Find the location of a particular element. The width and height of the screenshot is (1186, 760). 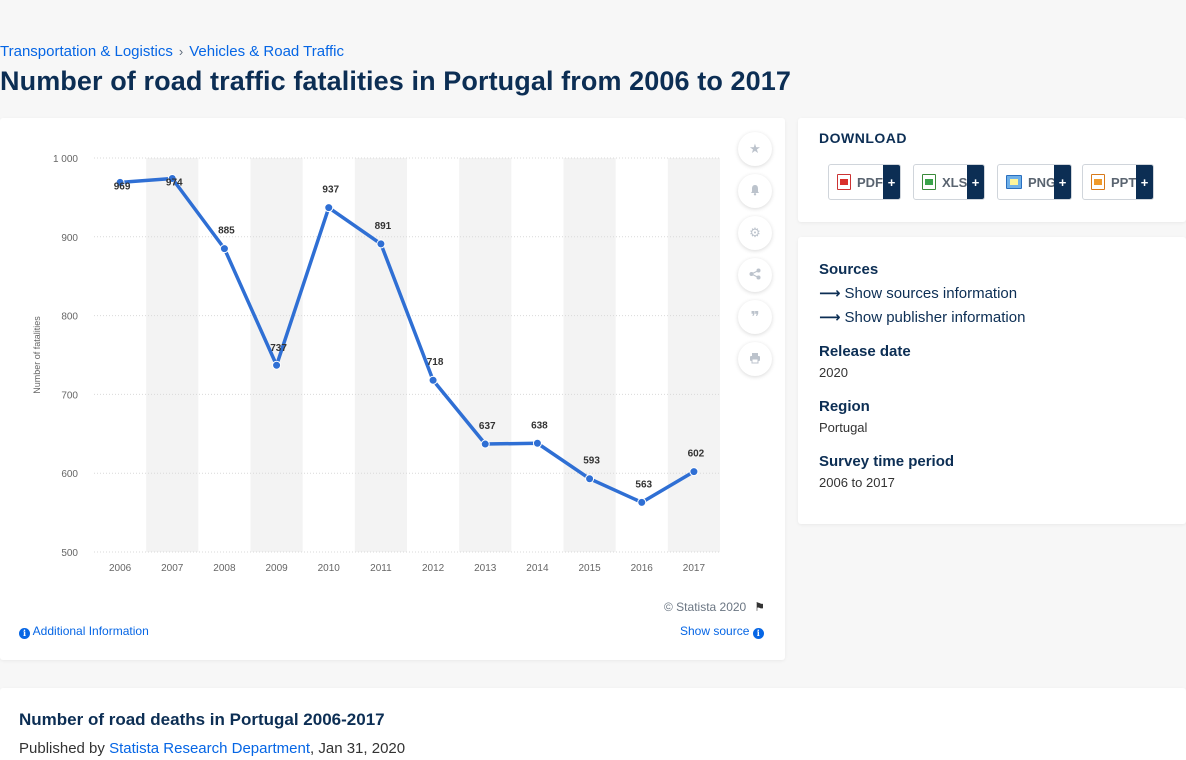

cite-button: ❞ is located at coordinates (755, 317).